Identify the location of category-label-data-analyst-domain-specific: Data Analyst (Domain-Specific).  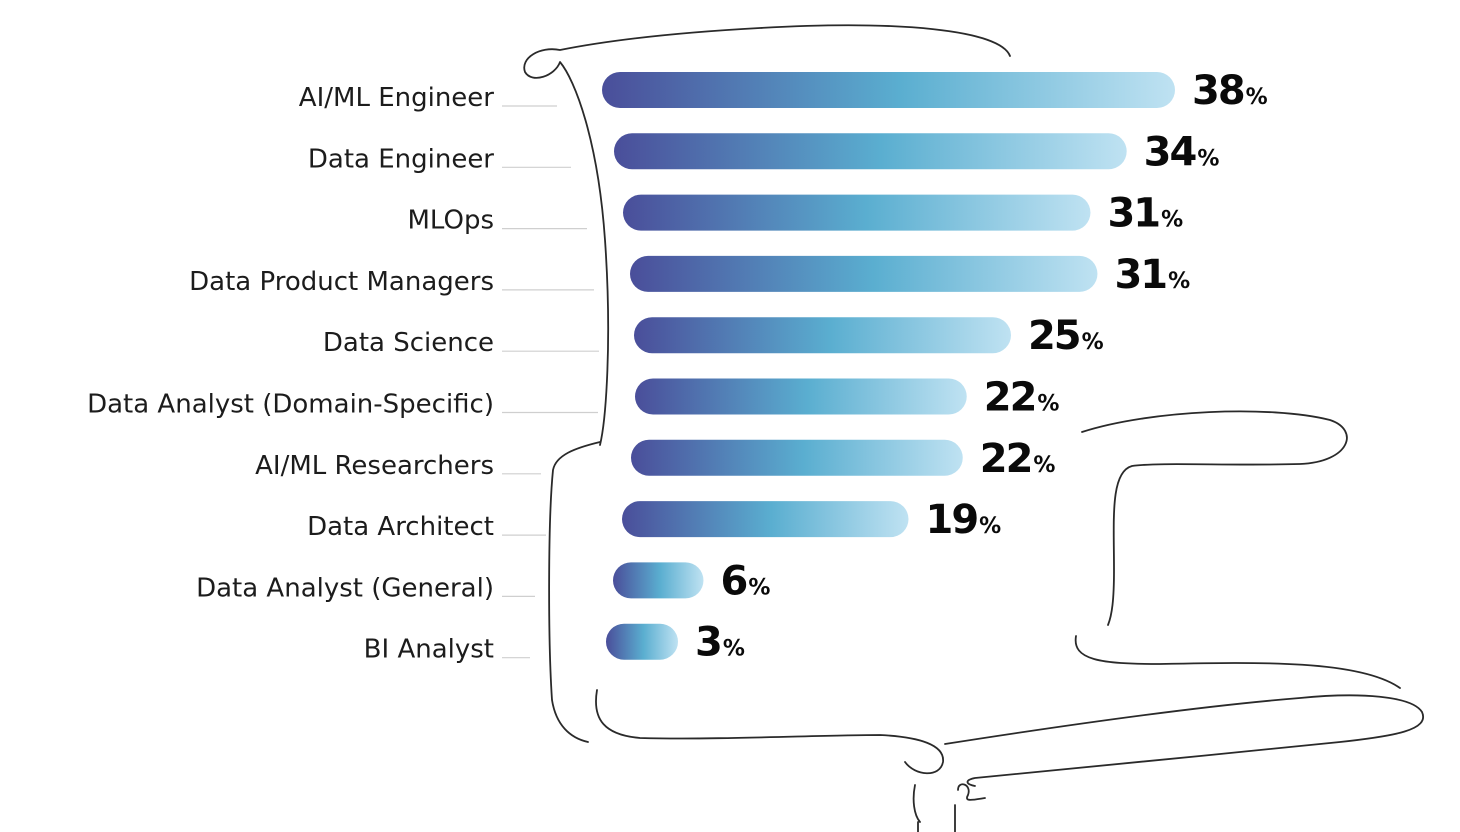
(290, 405).